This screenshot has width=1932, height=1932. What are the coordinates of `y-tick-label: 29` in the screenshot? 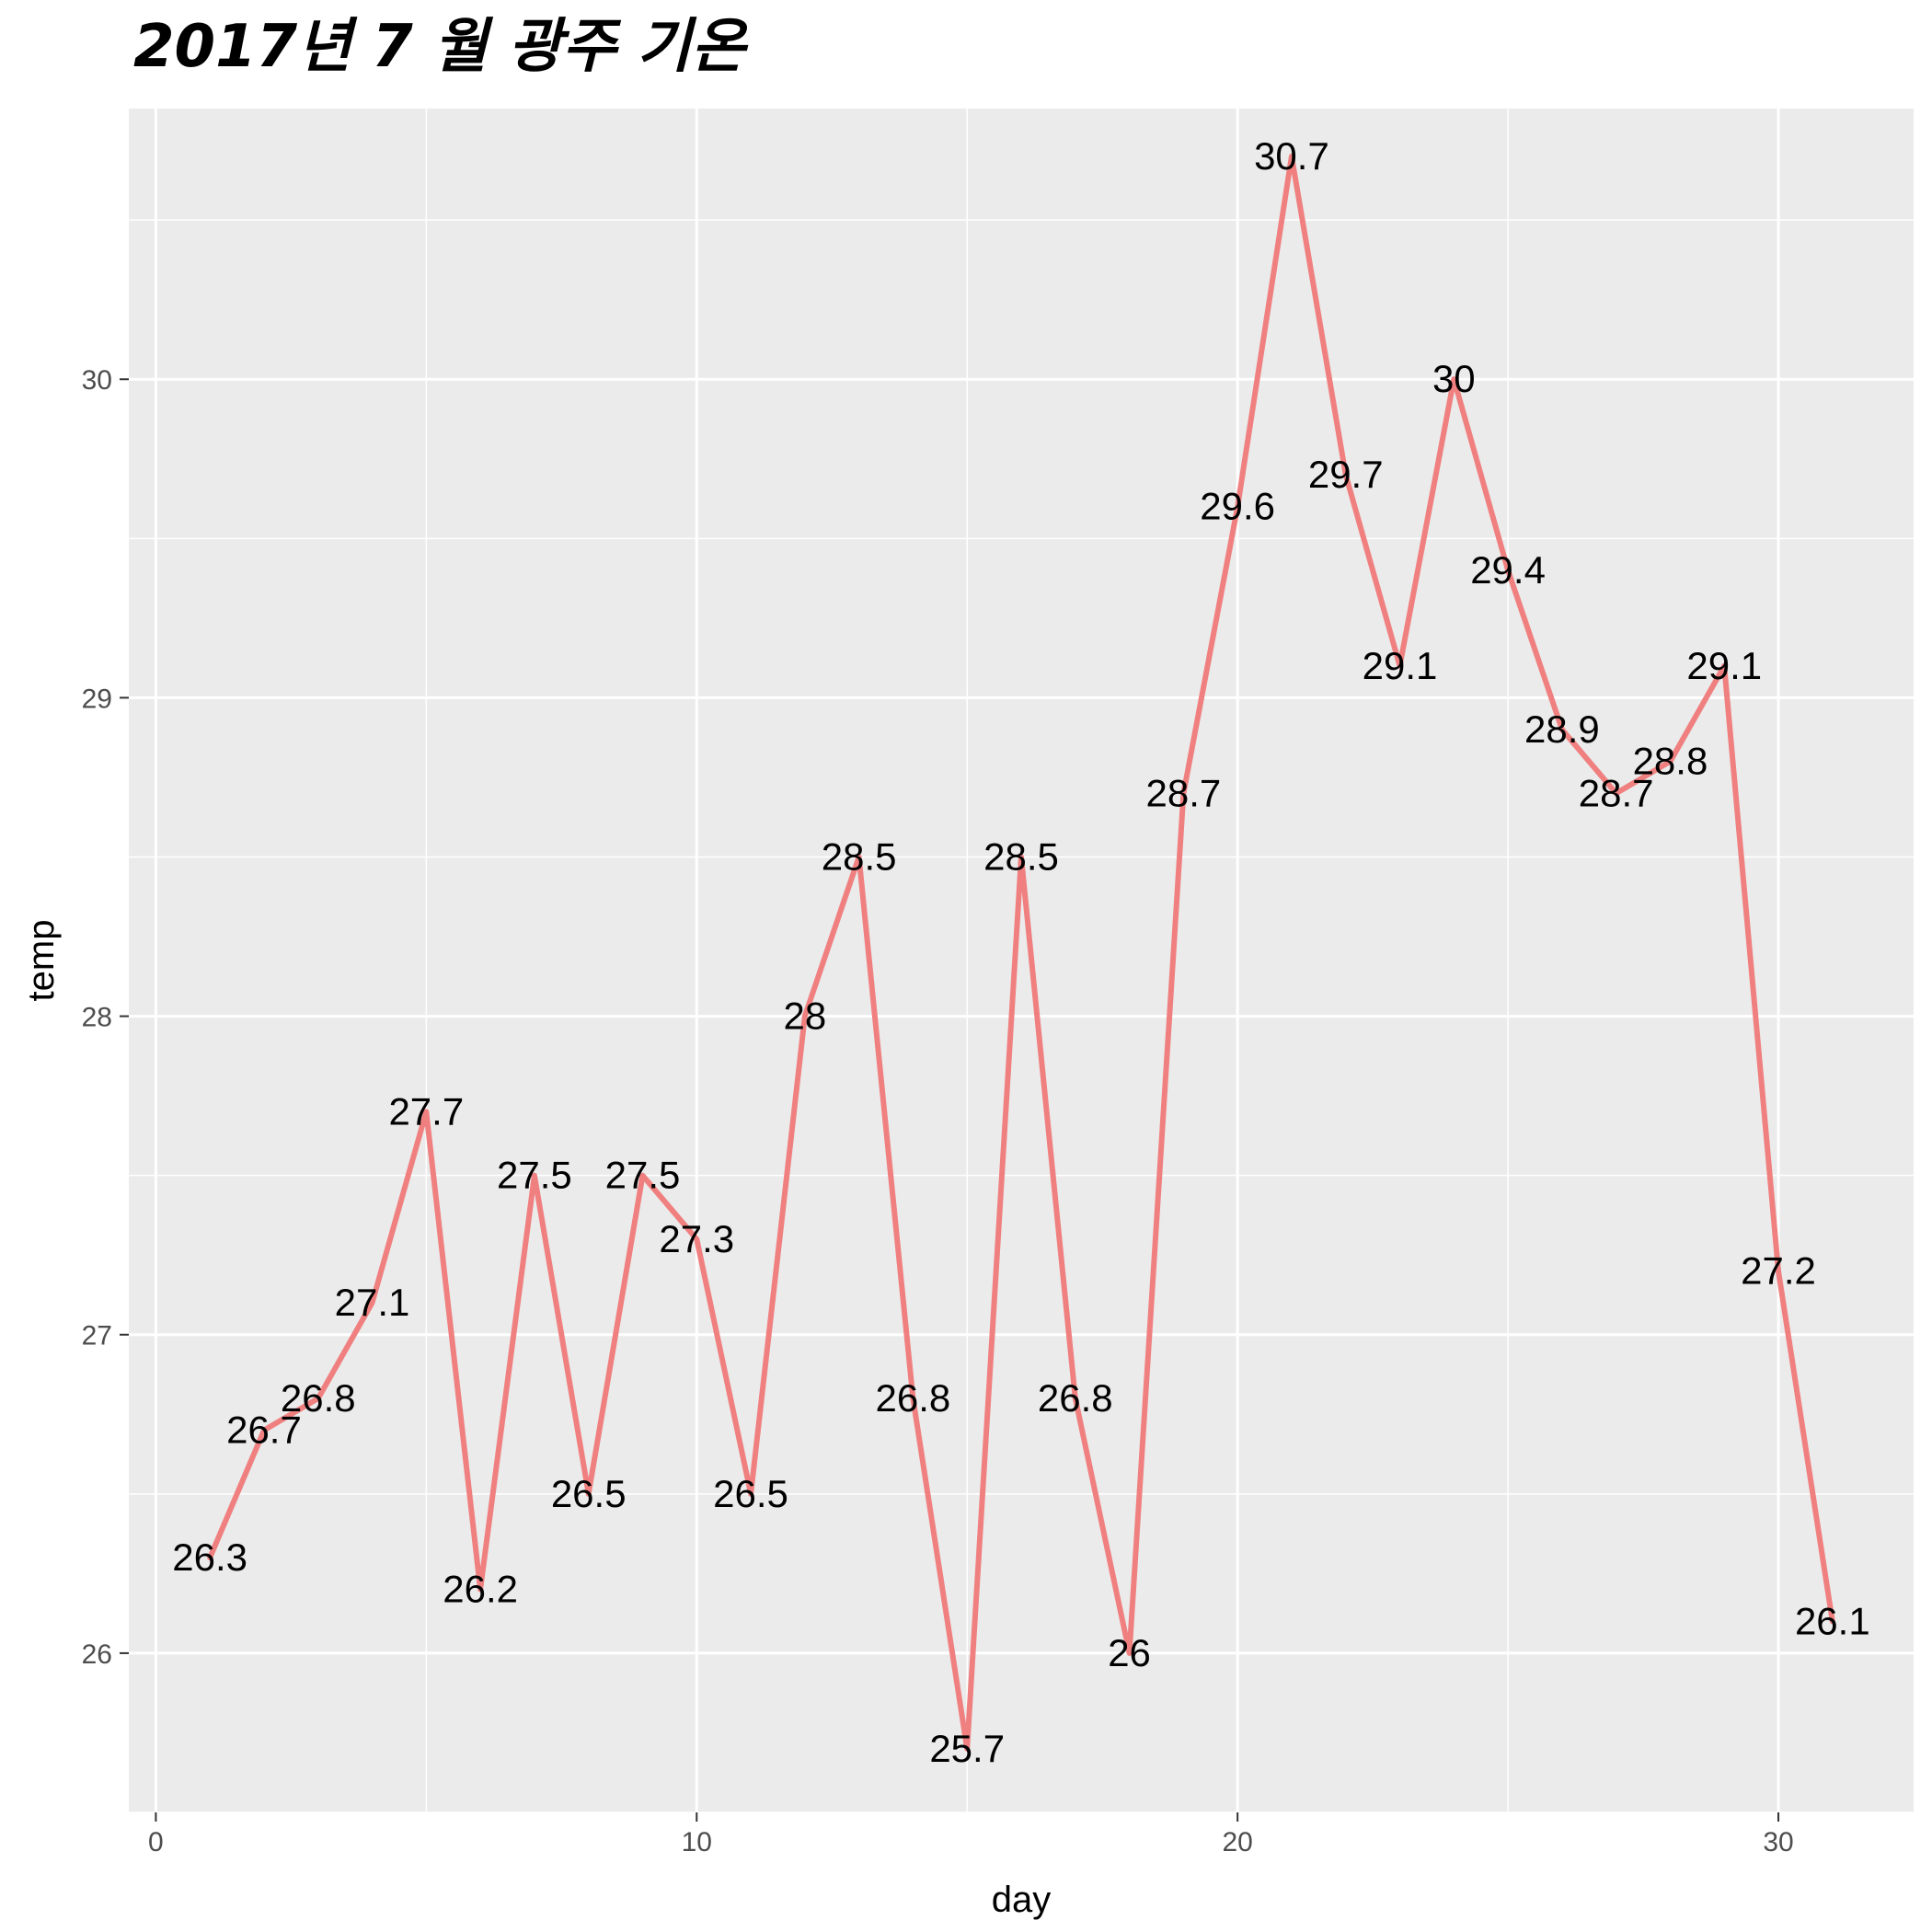 It's located at (97, 699).